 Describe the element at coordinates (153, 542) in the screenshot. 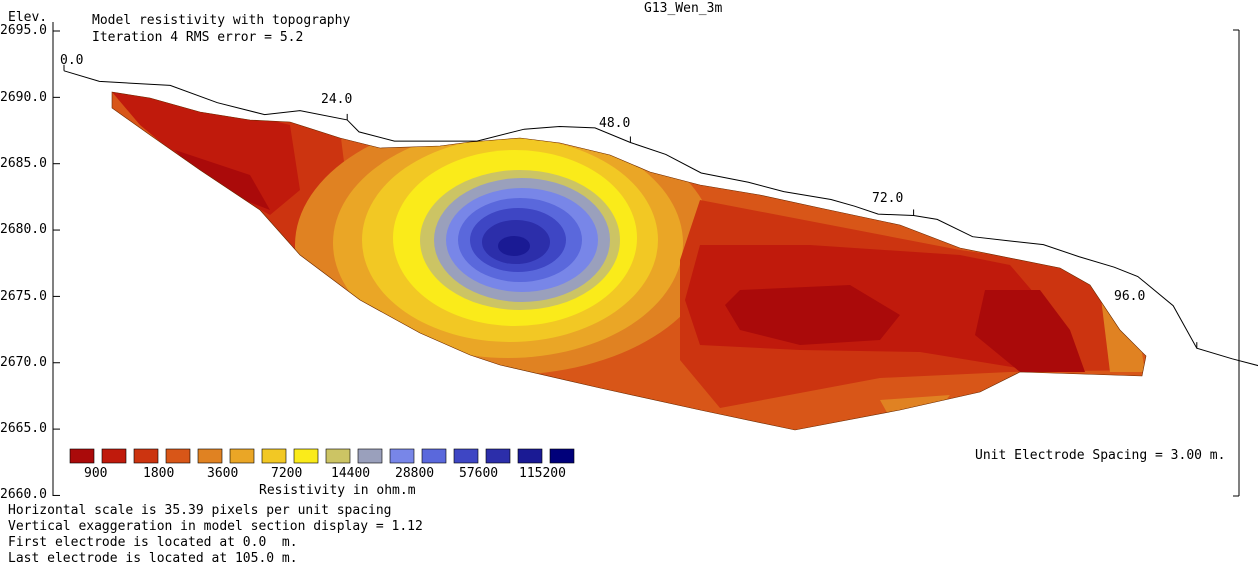

I see `footer-line: First electrode is located at 0.0 m.` at that location.